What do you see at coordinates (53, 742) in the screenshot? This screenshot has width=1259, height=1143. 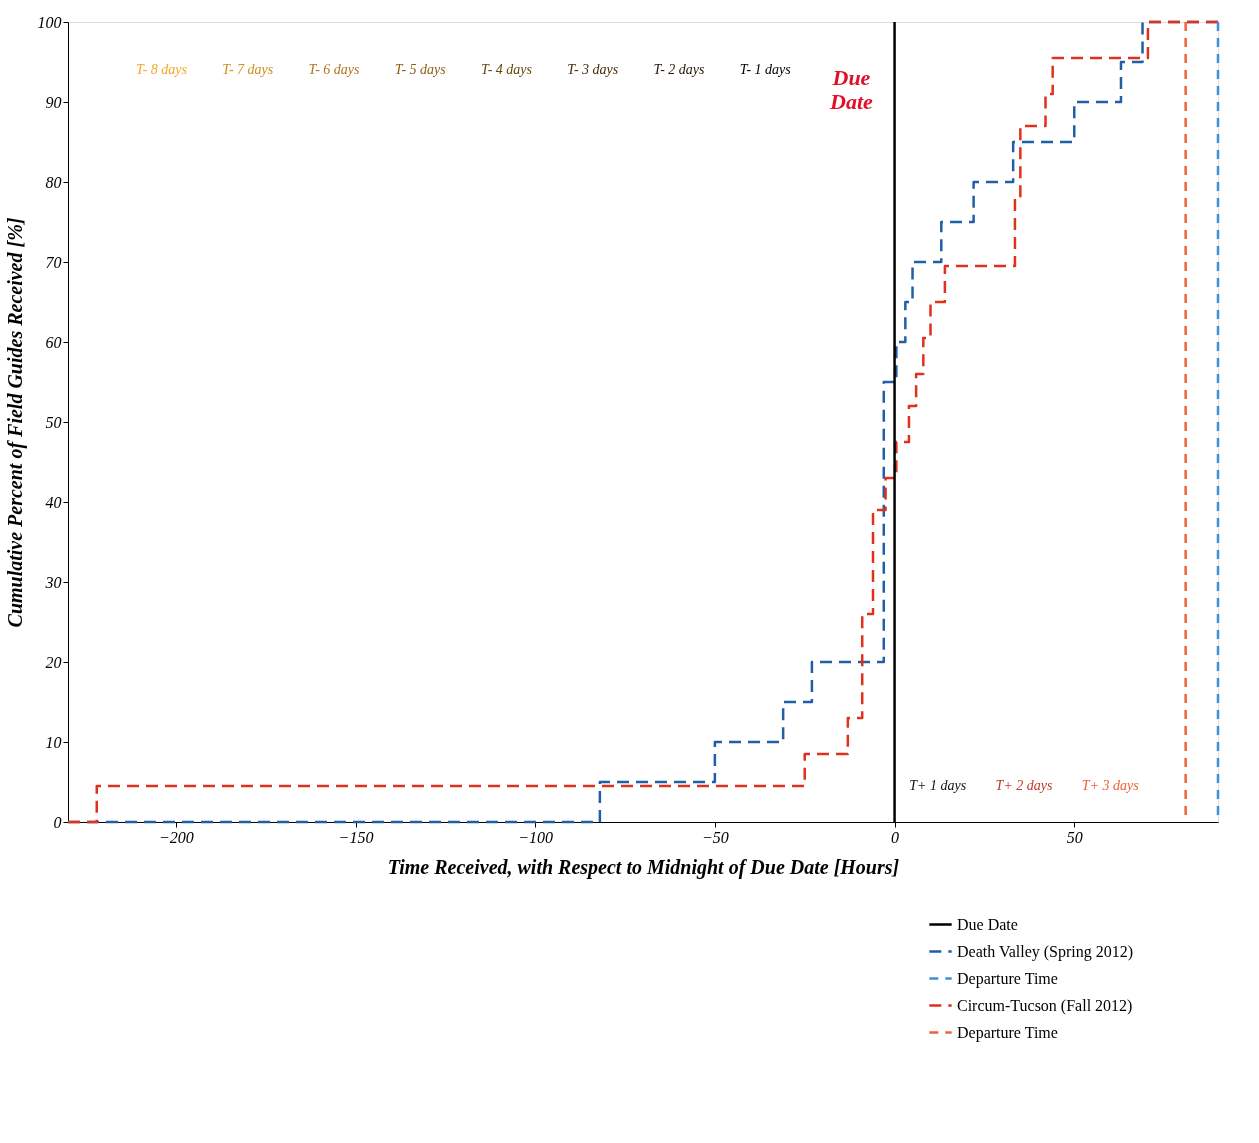 I see `y-tick-label: 10` at bounding box center [53, 742].